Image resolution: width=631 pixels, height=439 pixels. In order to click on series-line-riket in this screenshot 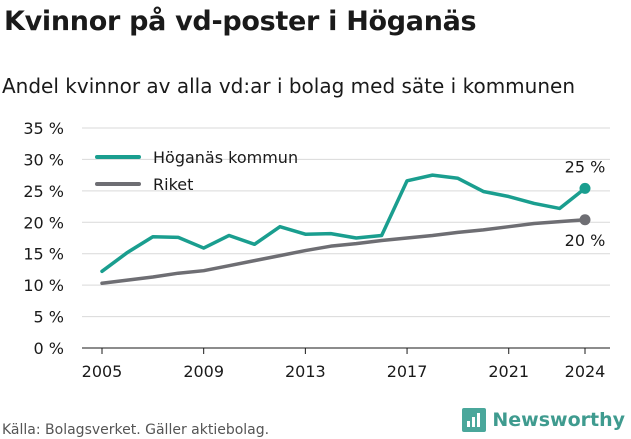, I will do `click(343, 252)`.